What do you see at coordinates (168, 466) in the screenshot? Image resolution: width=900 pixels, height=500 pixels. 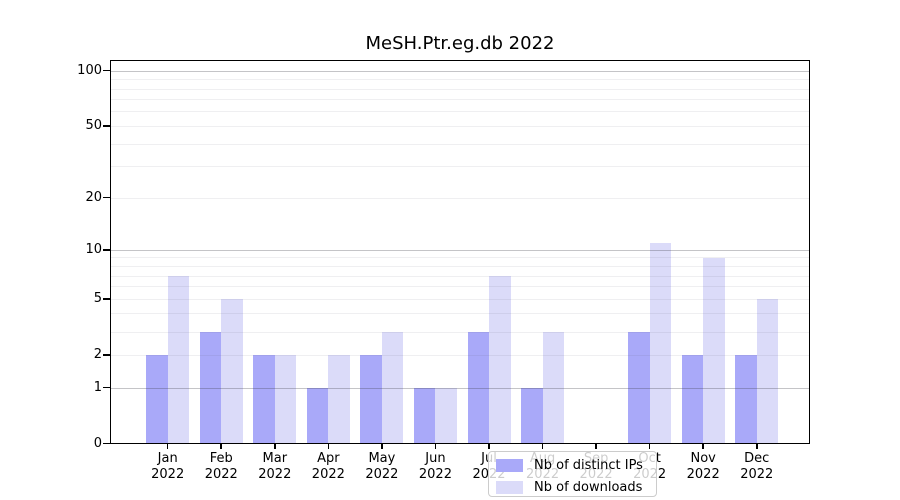 I see `x-axis-tick-label: Jan 2022` at bounding box center [168, 466].